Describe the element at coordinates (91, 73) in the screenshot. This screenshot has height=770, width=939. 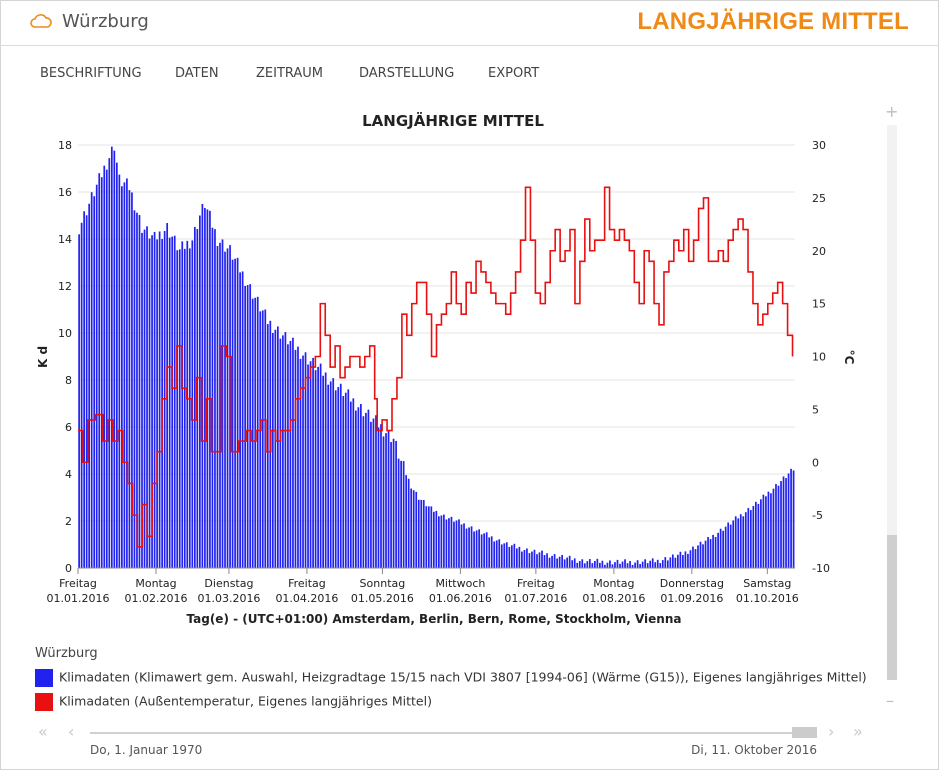
I see `menu-item-beschriftung: BESCHRIFTUNG` at that location.